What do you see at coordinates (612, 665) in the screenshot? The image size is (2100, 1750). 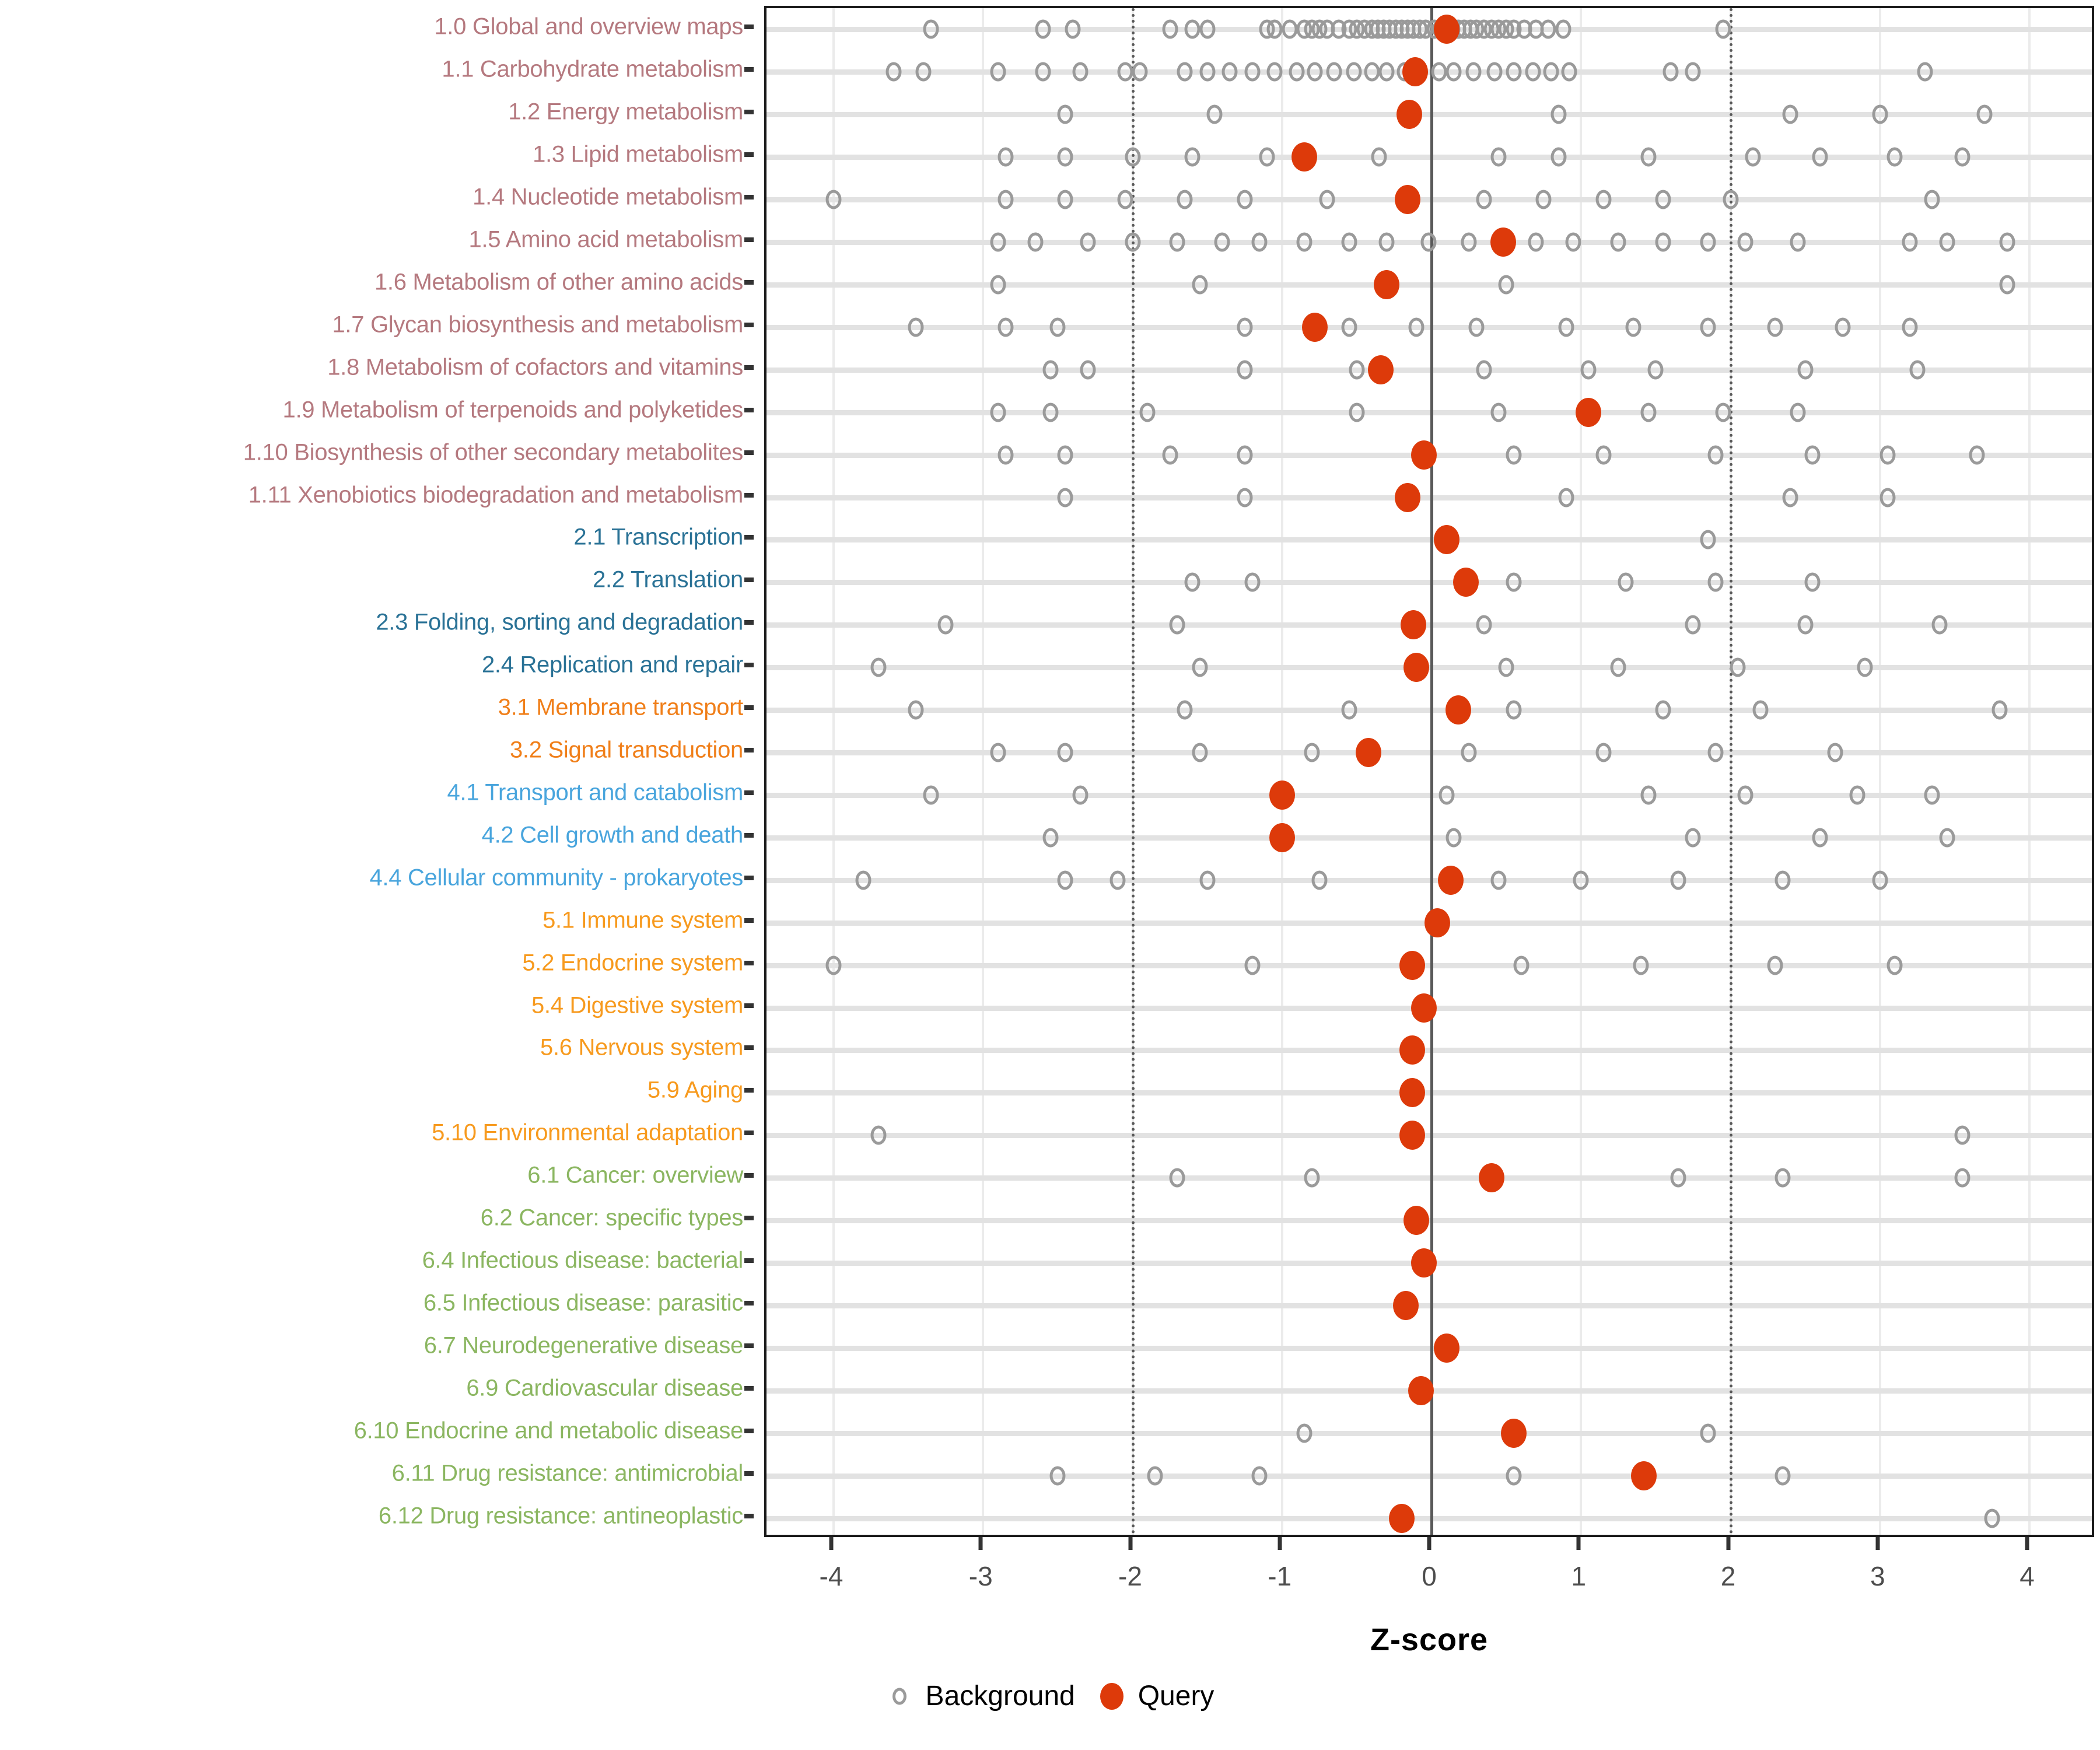 I see `y-axis-label: 2.4 Replication and repair` at bounding box center [612, 665].